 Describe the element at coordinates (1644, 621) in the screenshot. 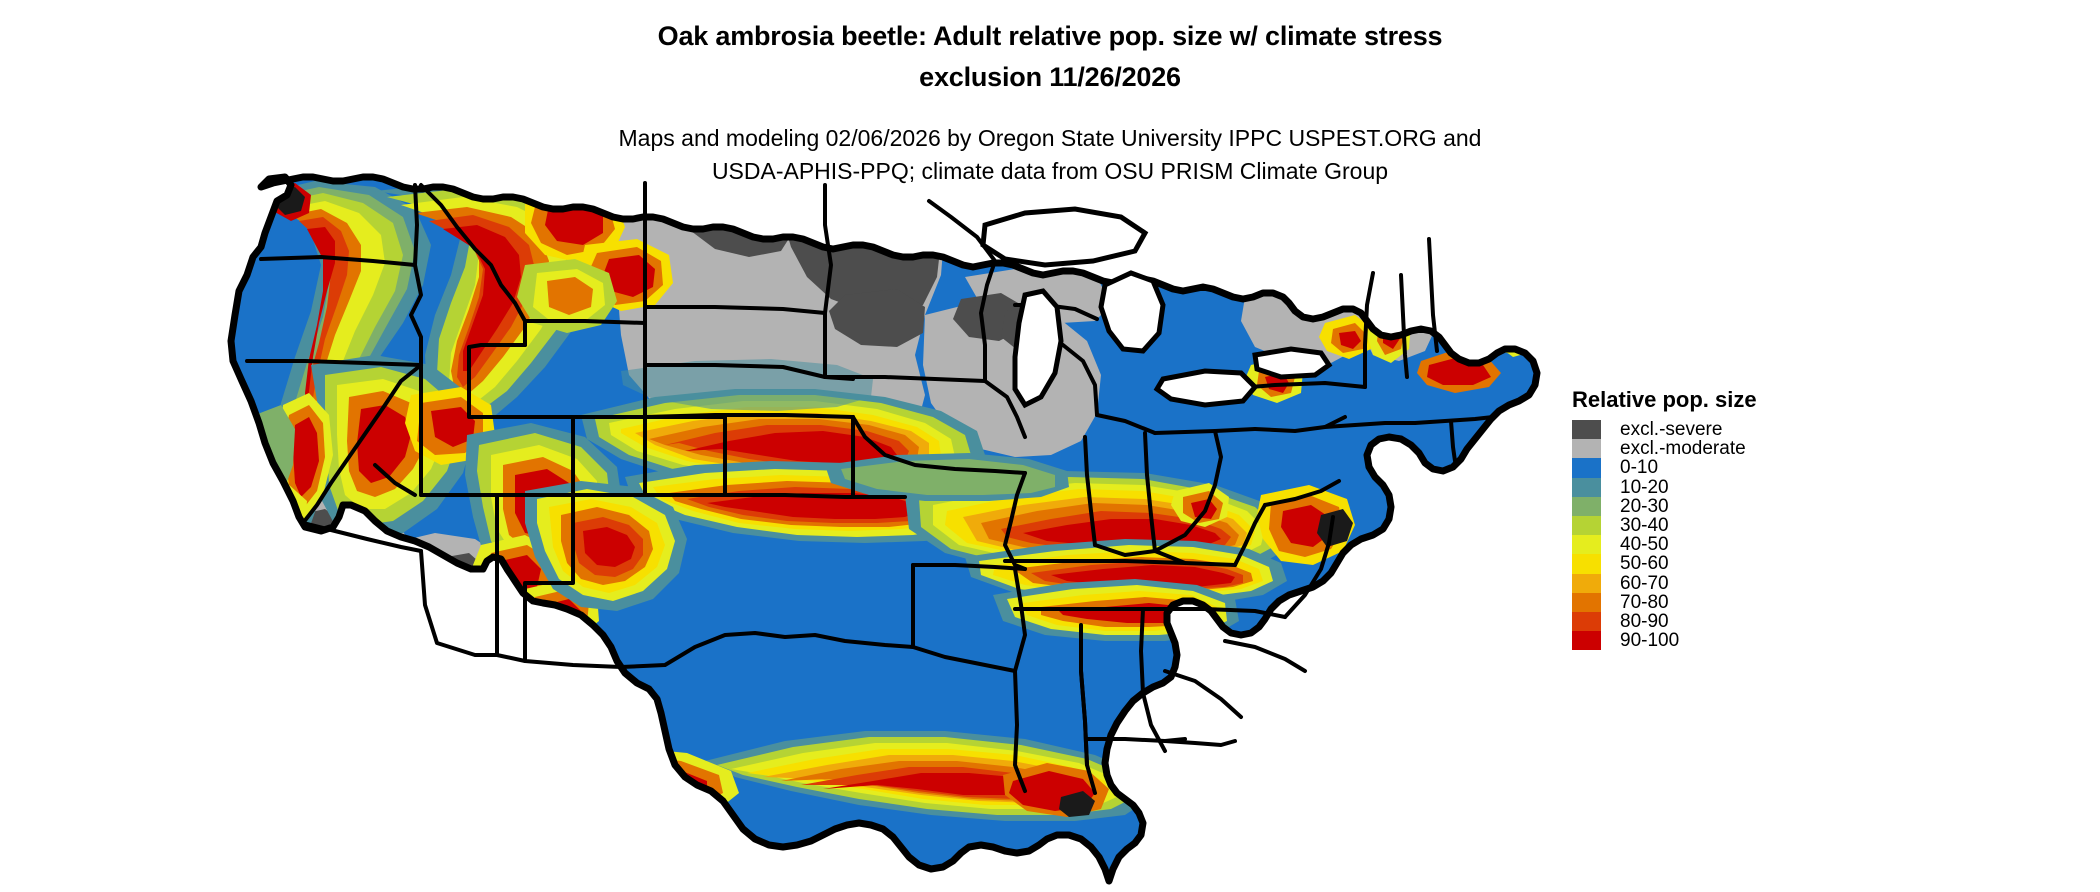

I see `legend-label: 80-90` at that location.